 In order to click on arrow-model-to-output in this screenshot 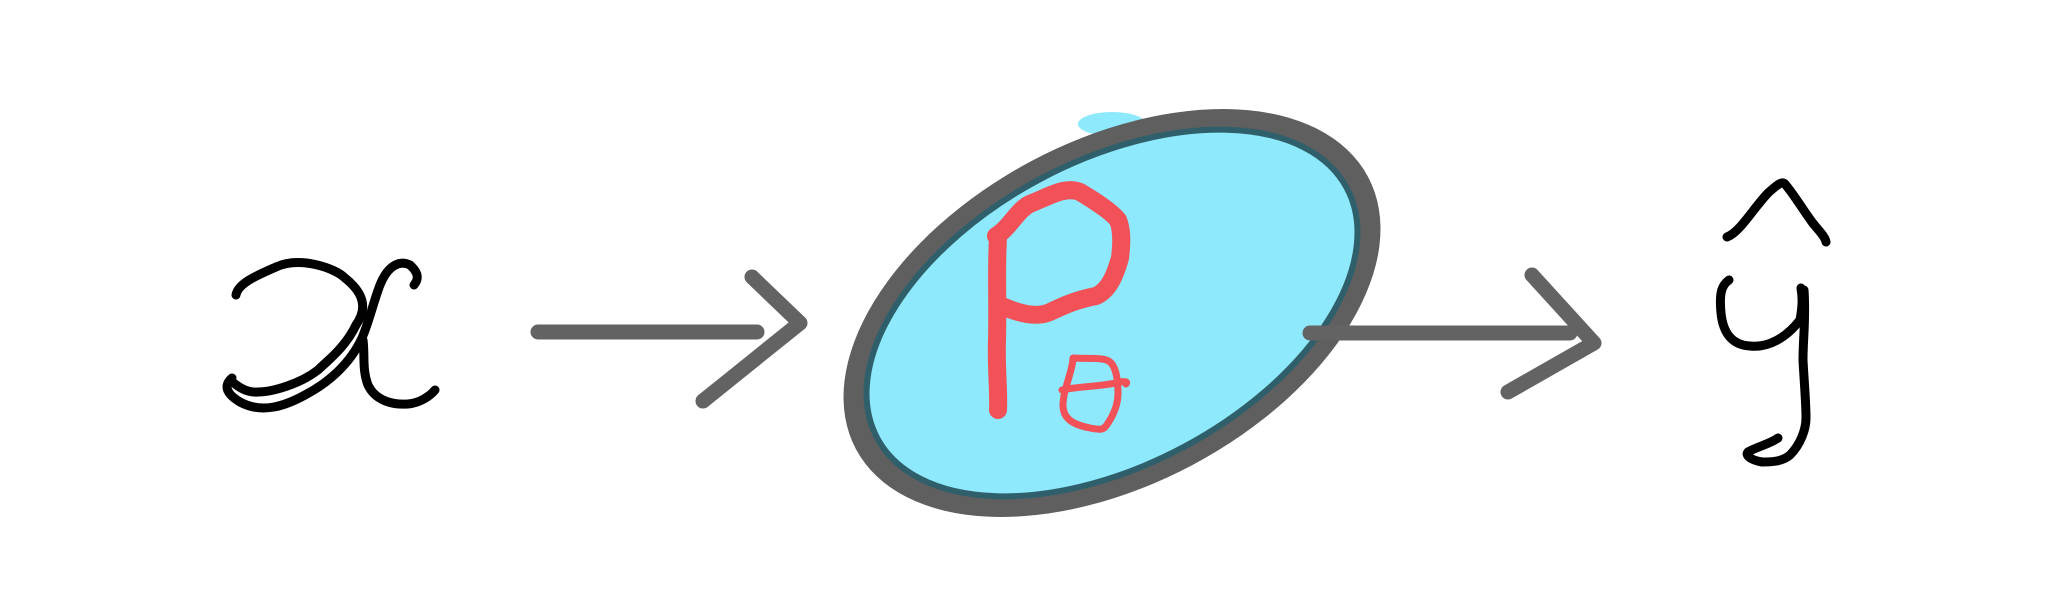, I will do `click(1452, 333)`.